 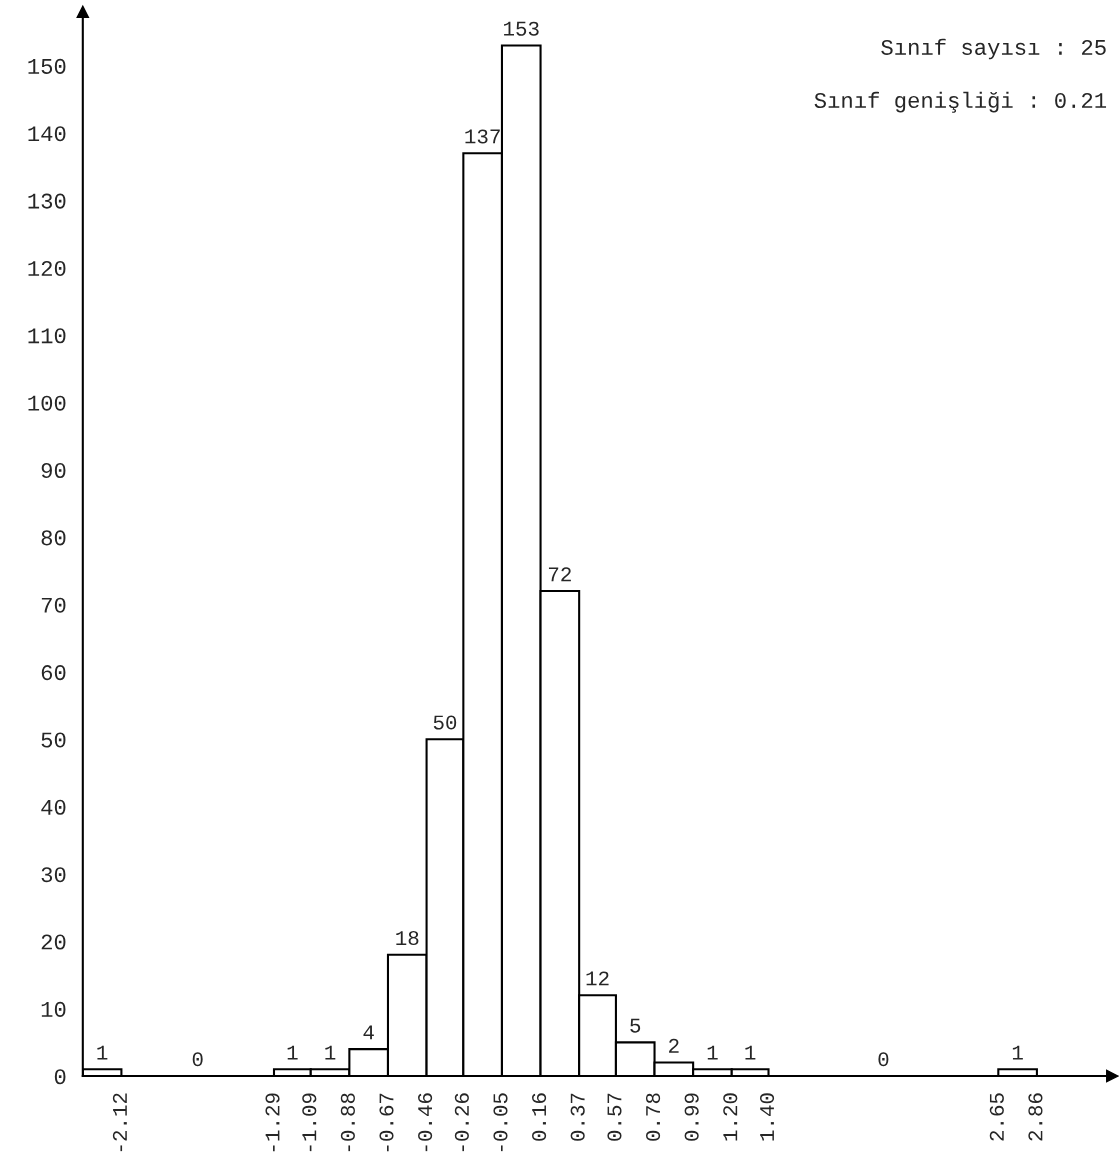 I want to click on data-label: 4, so click(x=368, y=1032).